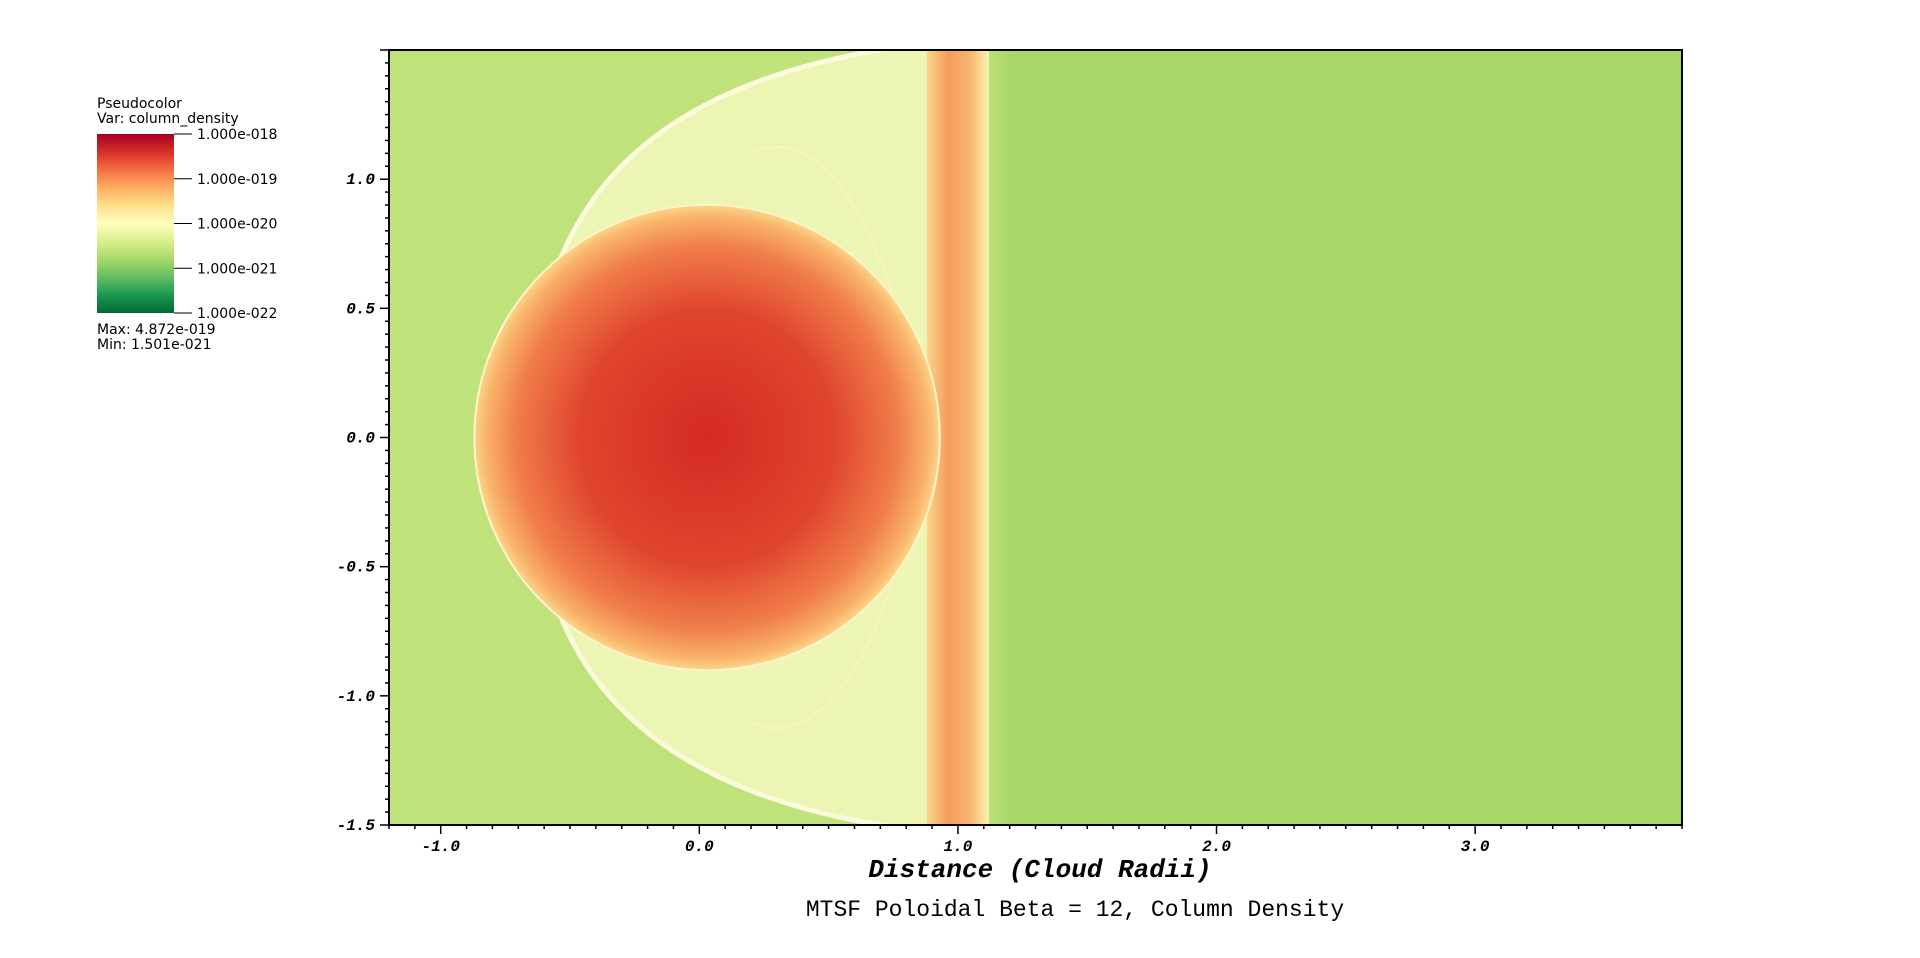  I want to click on cloud-core, so click(707, 437).